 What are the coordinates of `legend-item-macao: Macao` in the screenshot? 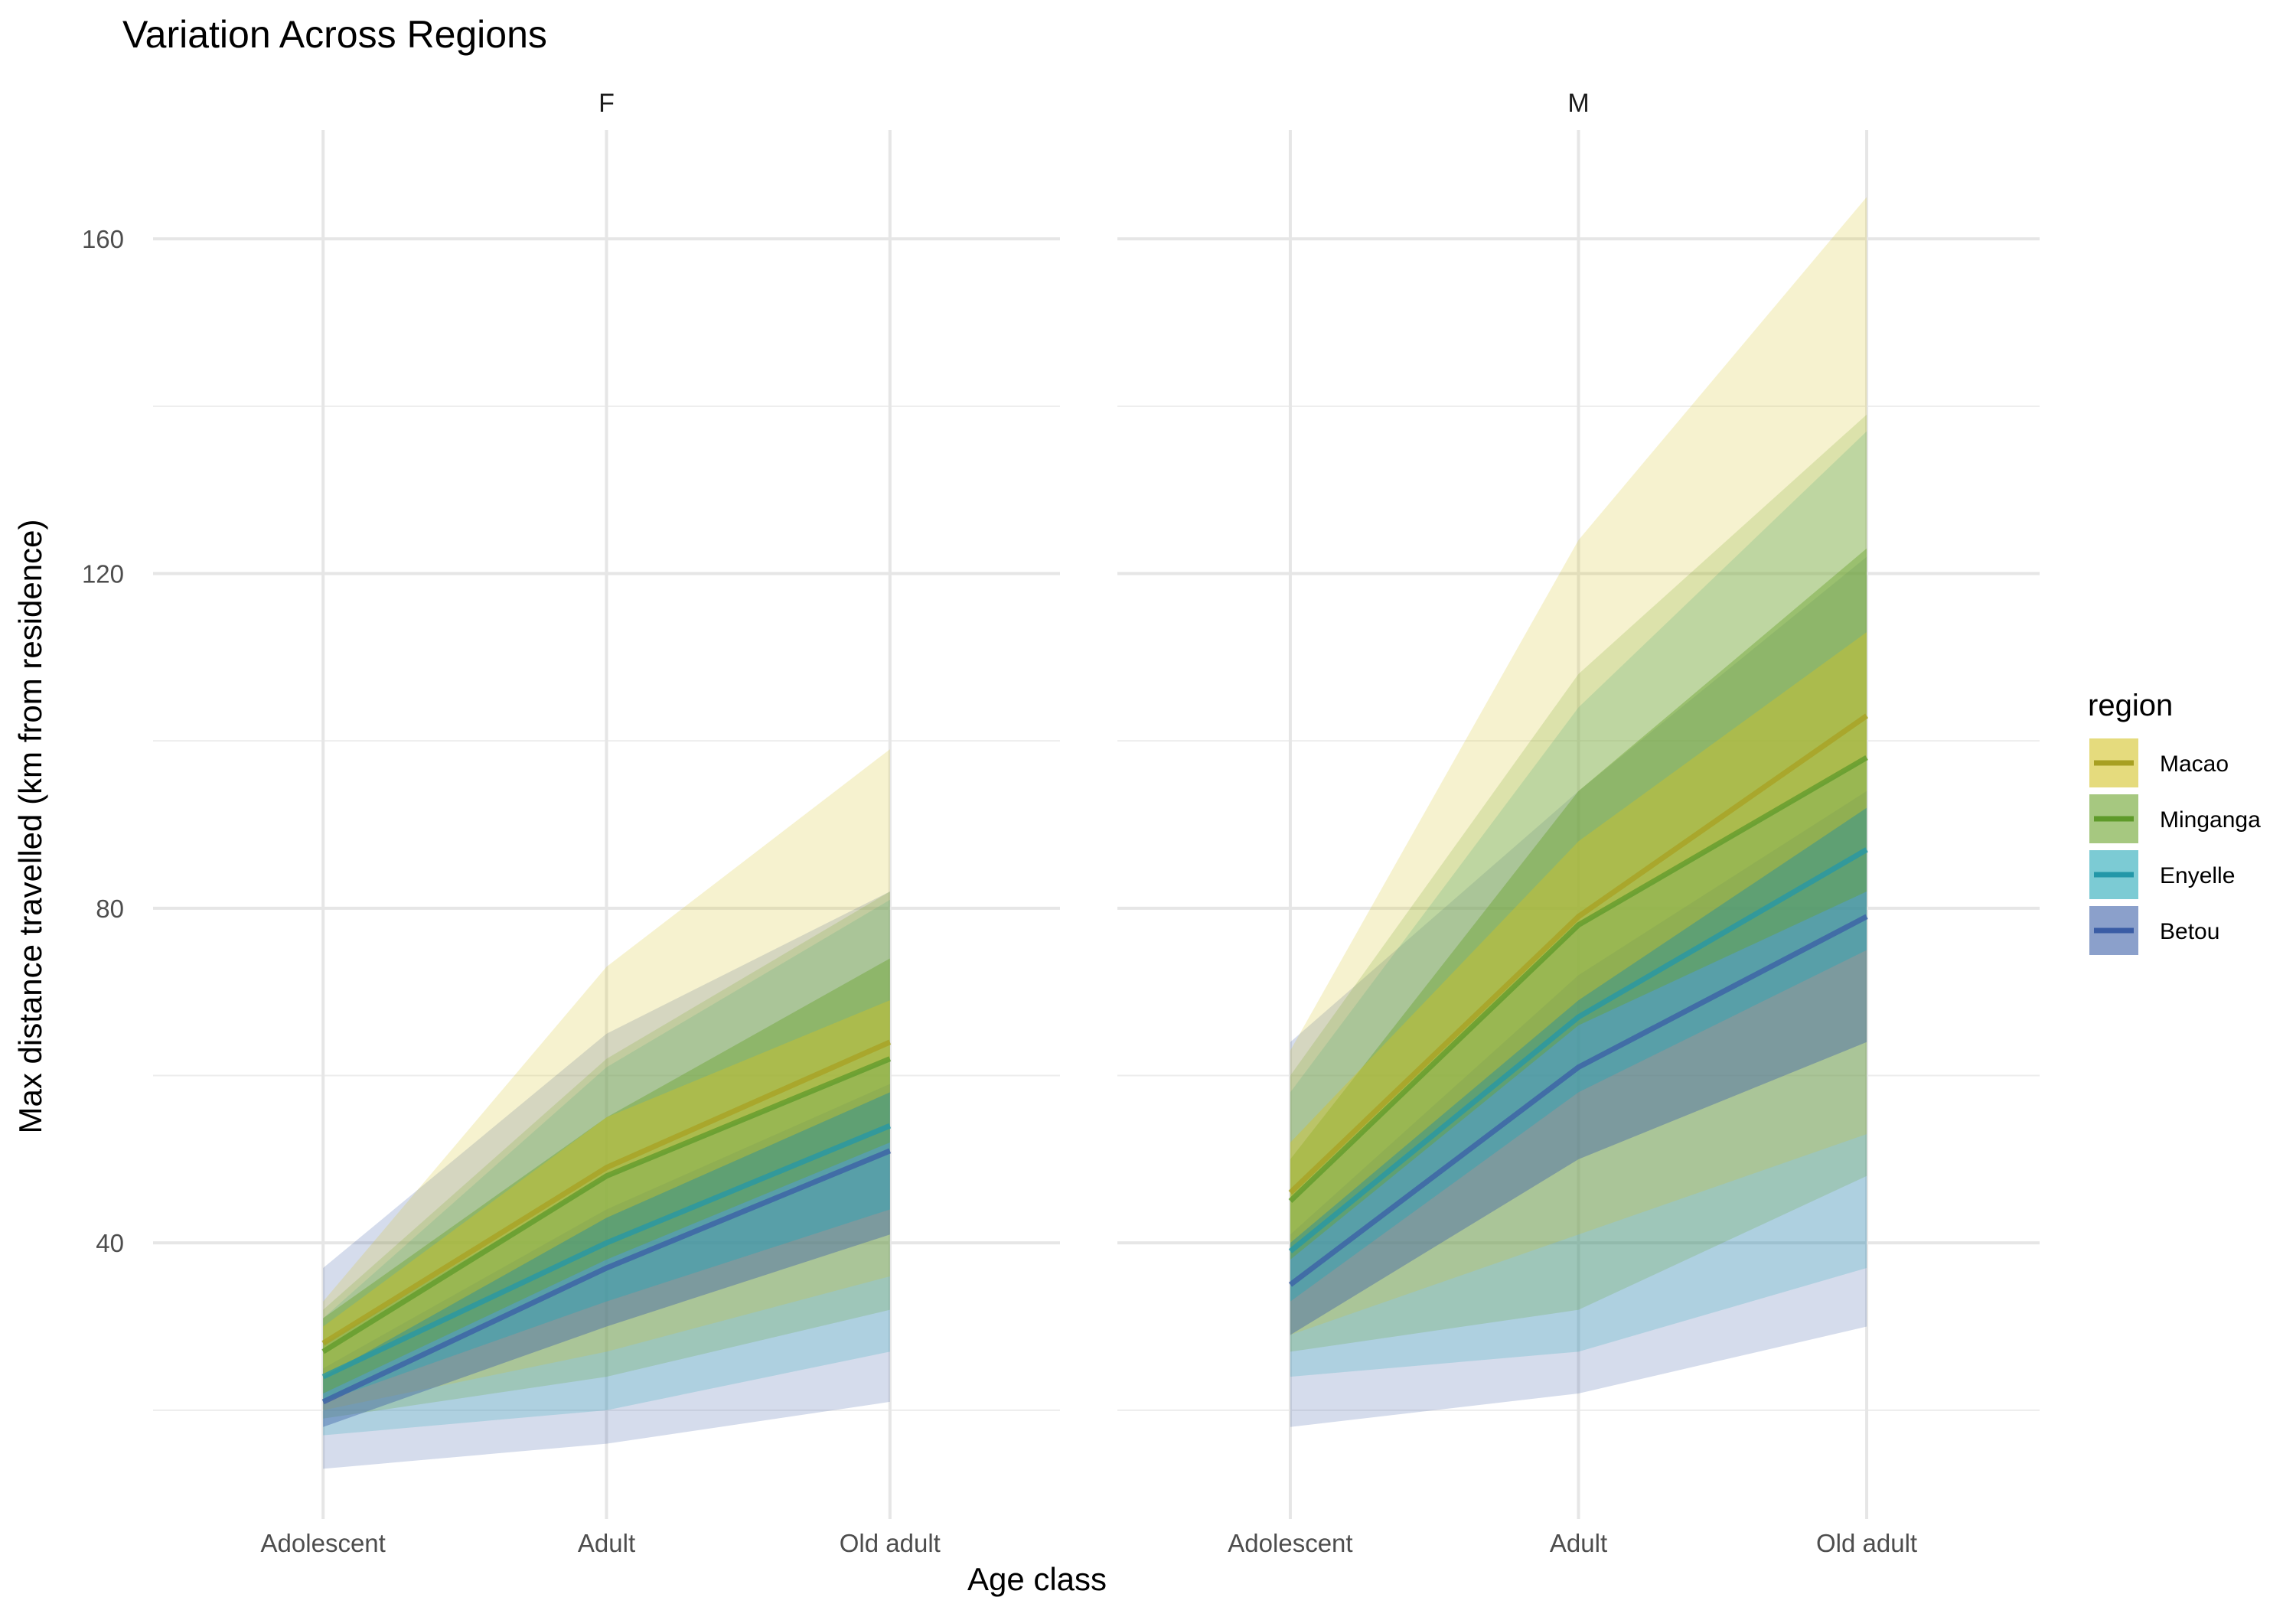 It's located at (2159, 762).